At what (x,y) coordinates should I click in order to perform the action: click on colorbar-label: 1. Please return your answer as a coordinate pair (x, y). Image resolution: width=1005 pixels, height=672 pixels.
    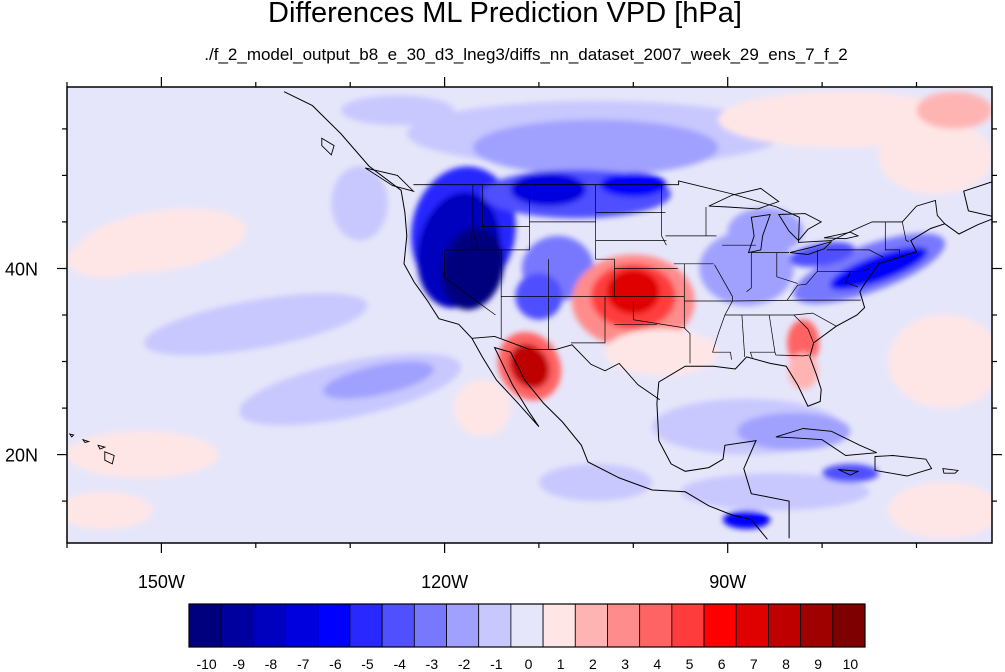
    Looking at the image, I should click on (561, 664).